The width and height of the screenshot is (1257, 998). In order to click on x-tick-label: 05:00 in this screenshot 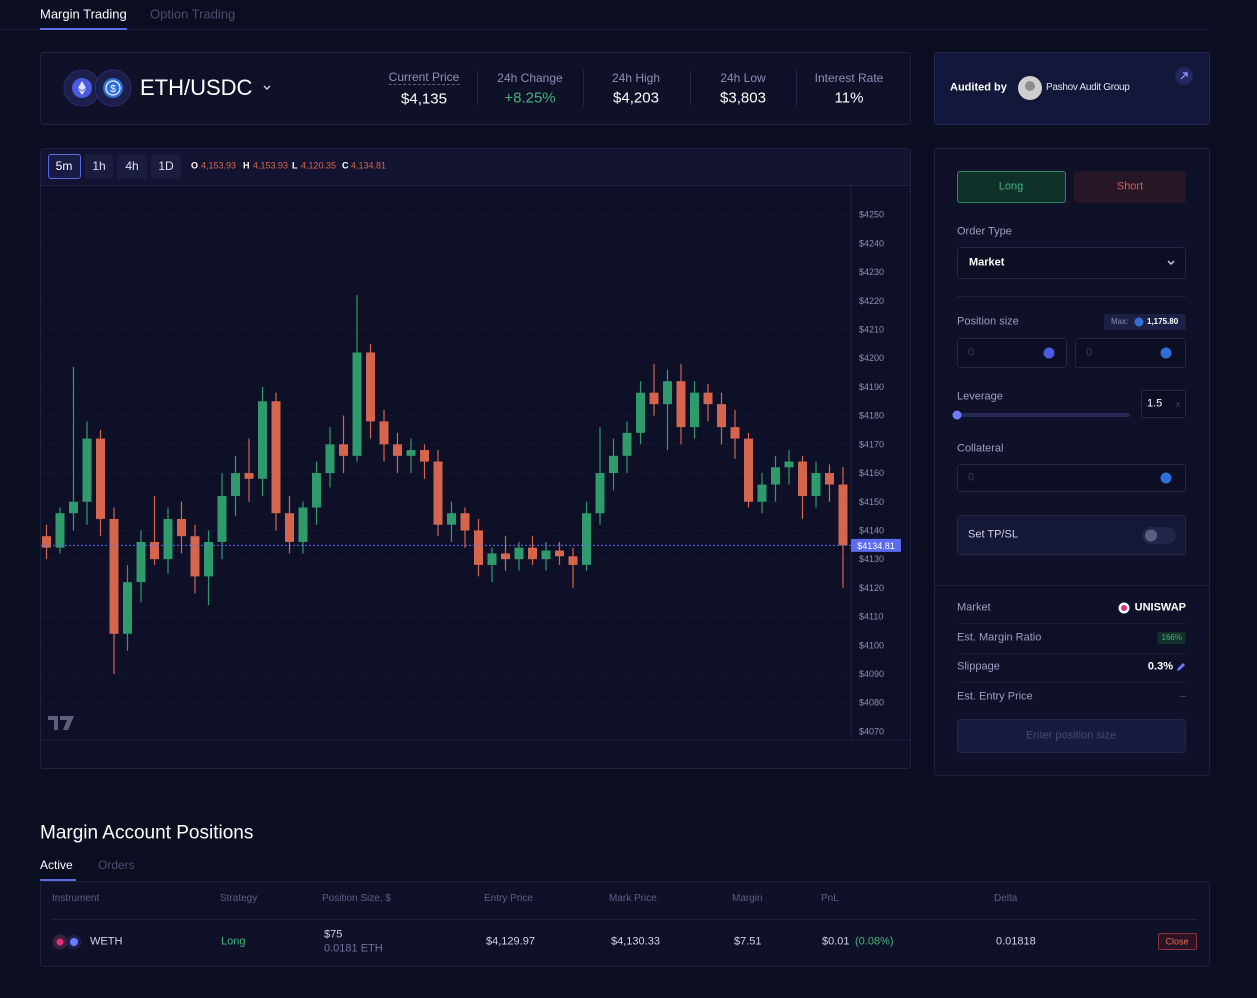, I will do `click(87, 750)`.